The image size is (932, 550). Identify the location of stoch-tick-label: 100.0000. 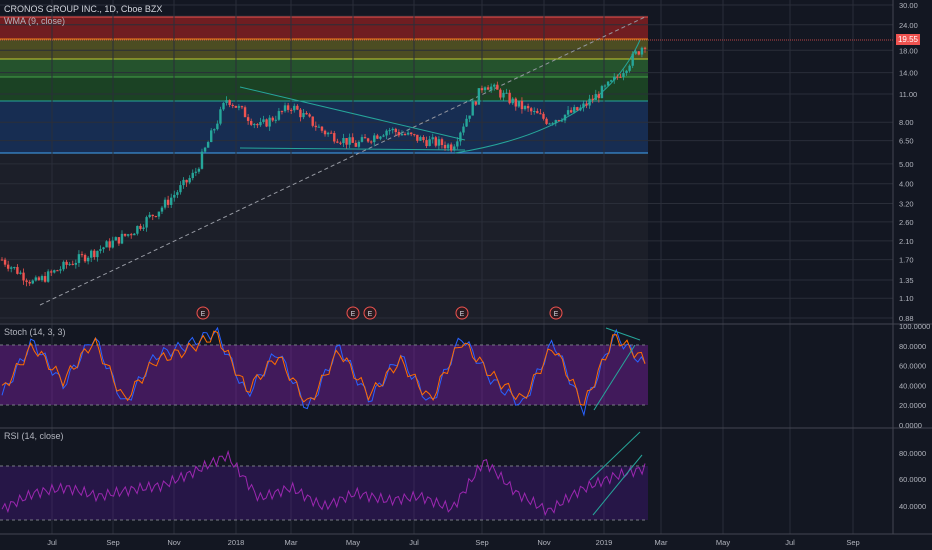
(914, 326).